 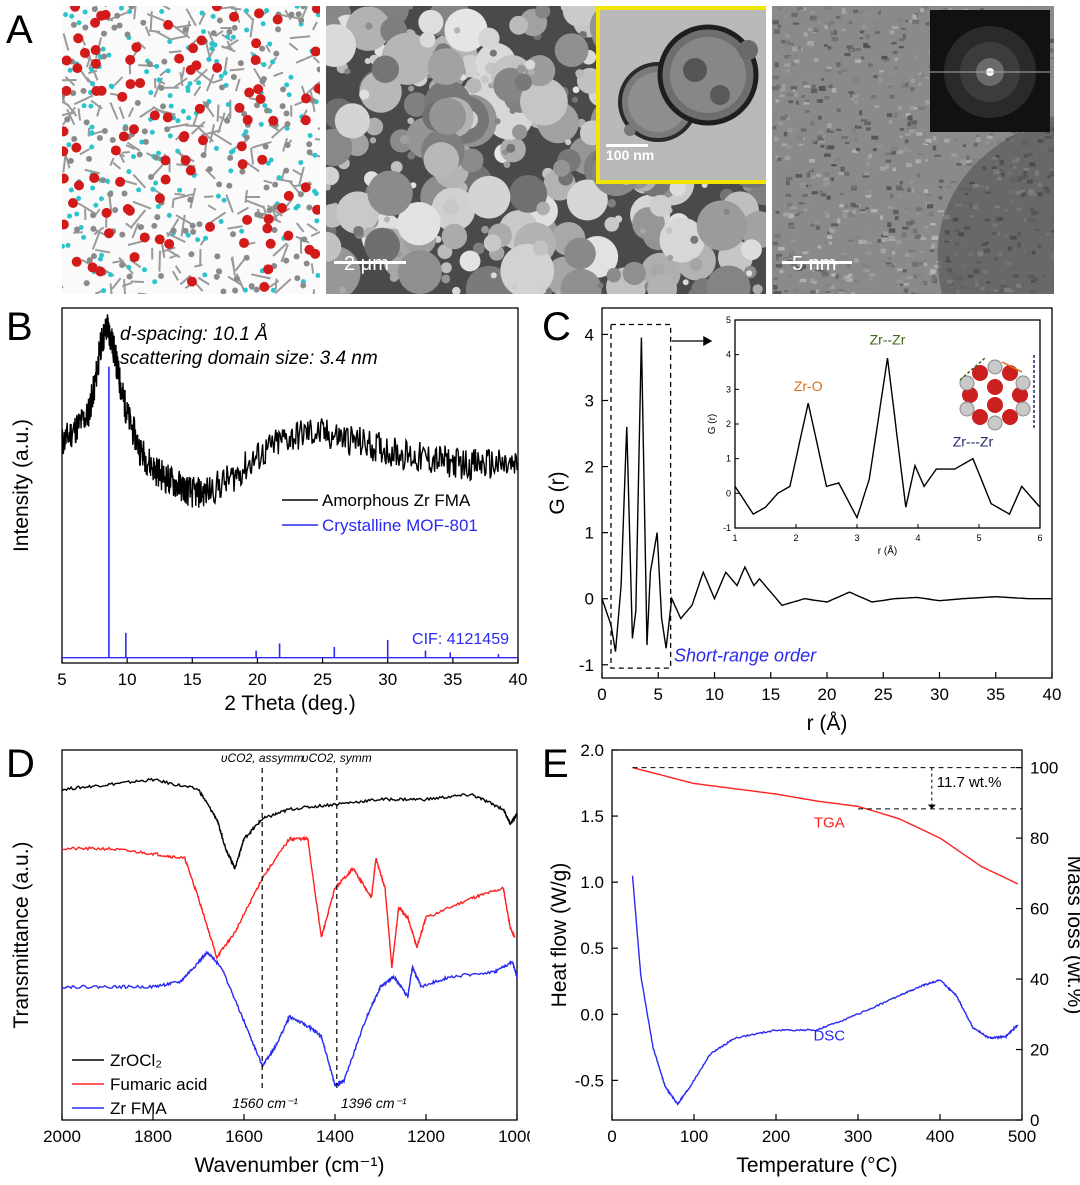 I want to click on x-tick-label: 500, so click(x=1022, y=1136).